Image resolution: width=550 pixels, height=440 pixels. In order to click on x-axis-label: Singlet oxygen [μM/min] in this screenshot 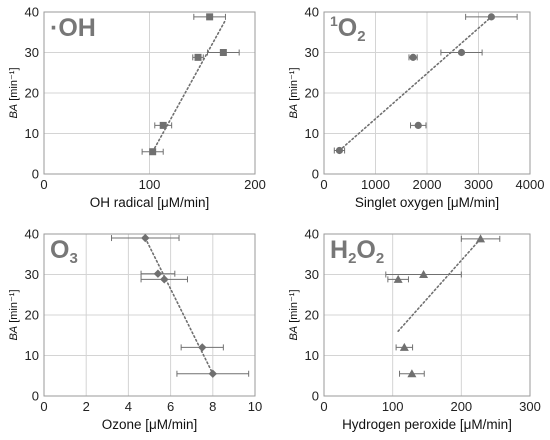, I will do `click(427, 202)`.